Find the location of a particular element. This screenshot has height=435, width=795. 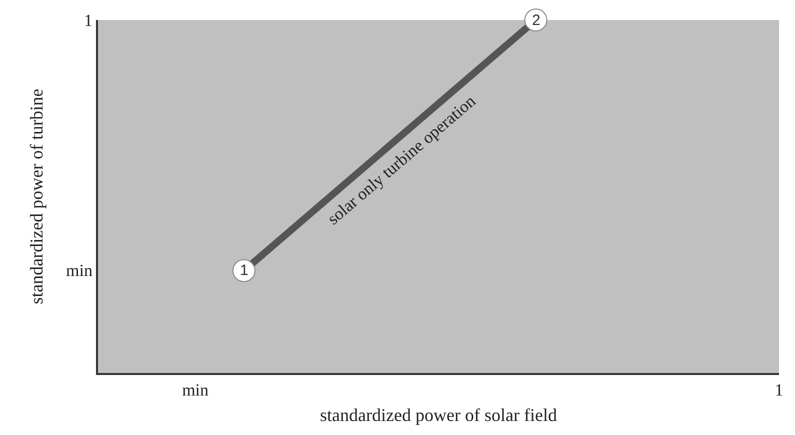

annotation: 1 is located at coordinates (244, 270).